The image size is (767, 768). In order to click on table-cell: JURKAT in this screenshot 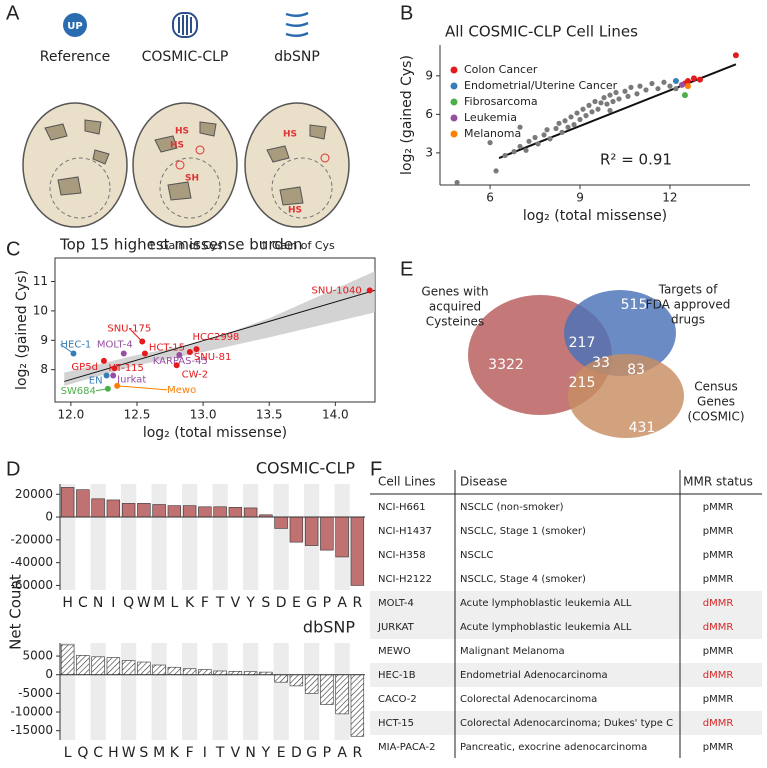, I will do `click(396, 627)`.